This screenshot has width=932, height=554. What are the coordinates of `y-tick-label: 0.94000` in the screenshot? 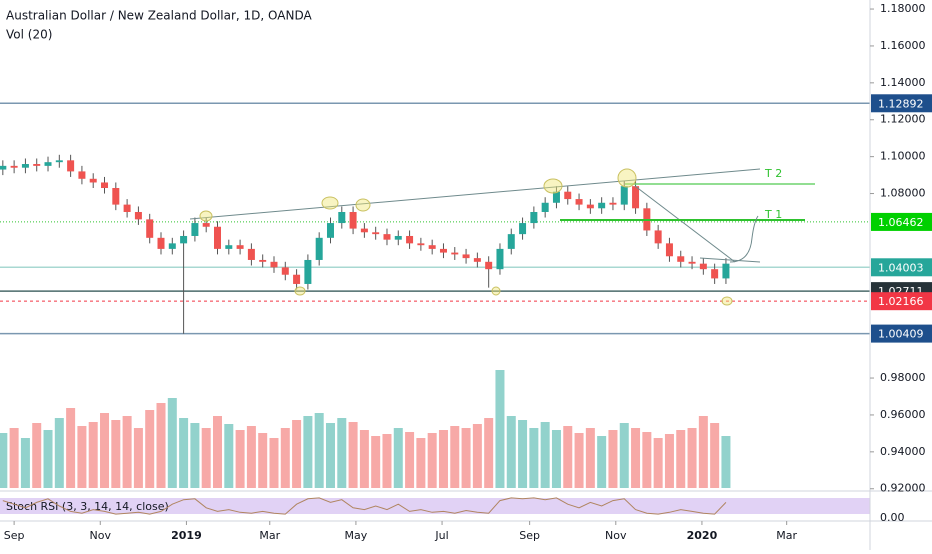 It's located at (903, 451).